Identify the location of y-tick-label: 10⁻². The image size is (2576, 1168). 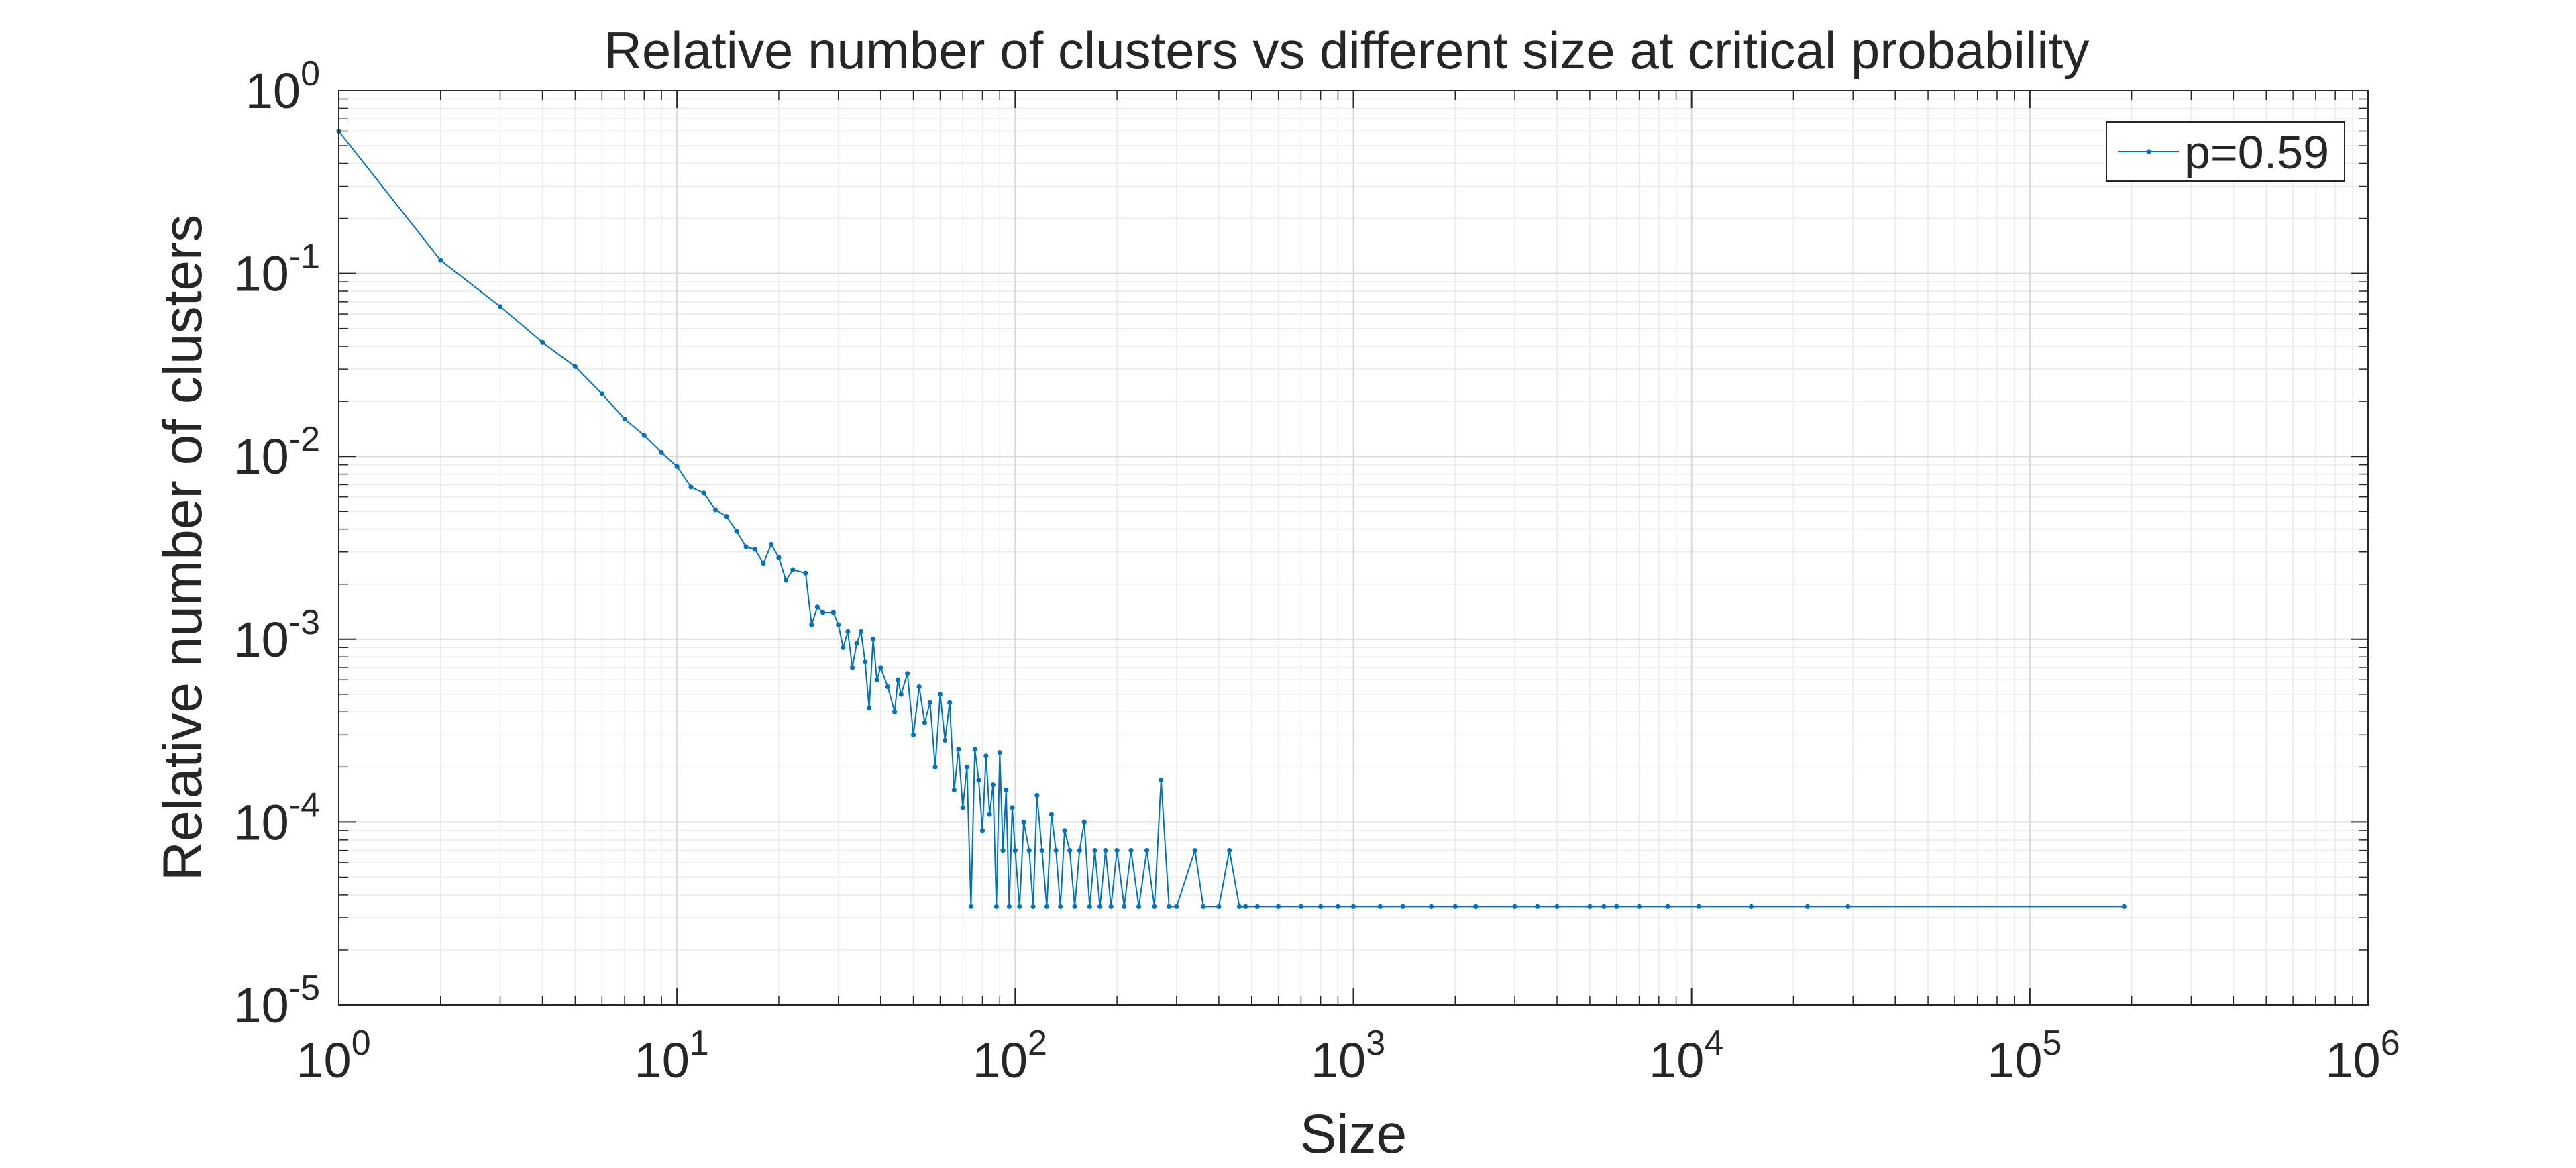
(276, 452).